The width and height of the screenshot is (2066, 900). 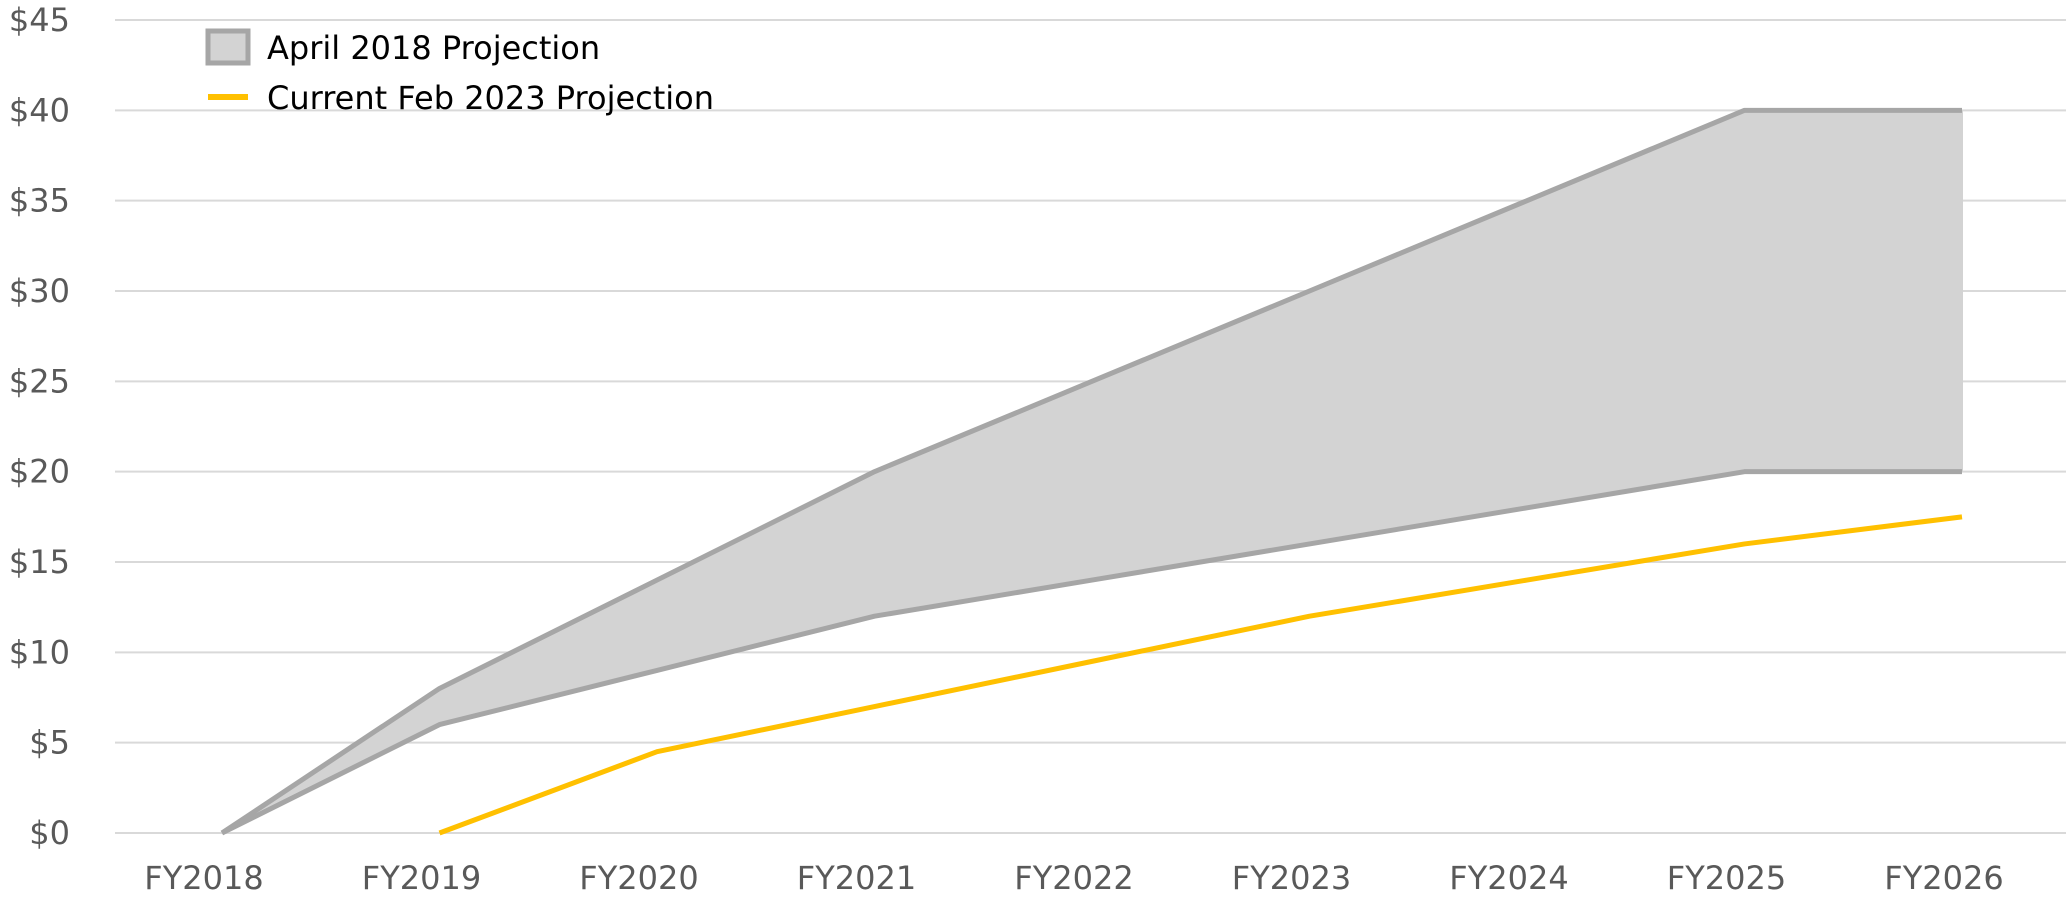 I want to click on x-tick-label: FY2019, so click(x=421, y=878).